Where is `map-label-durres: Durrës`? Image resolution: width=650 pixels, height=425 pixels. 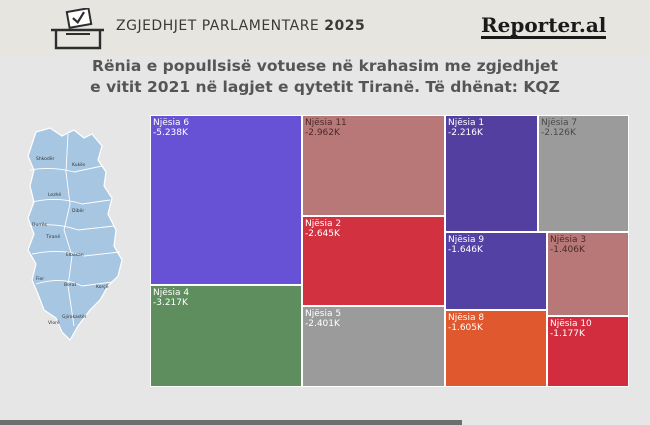
map-label-durres: Durrës is located at coordinates (40, 225).